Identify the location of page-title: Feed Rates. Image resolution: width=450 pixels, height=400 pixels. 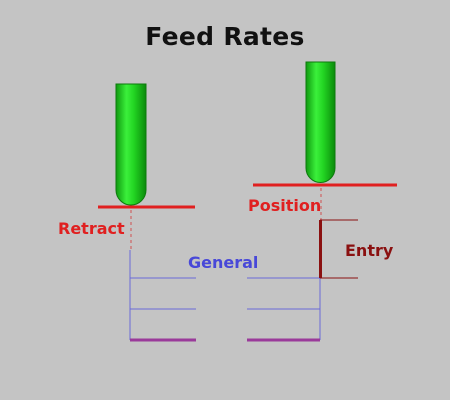
(225, 36).